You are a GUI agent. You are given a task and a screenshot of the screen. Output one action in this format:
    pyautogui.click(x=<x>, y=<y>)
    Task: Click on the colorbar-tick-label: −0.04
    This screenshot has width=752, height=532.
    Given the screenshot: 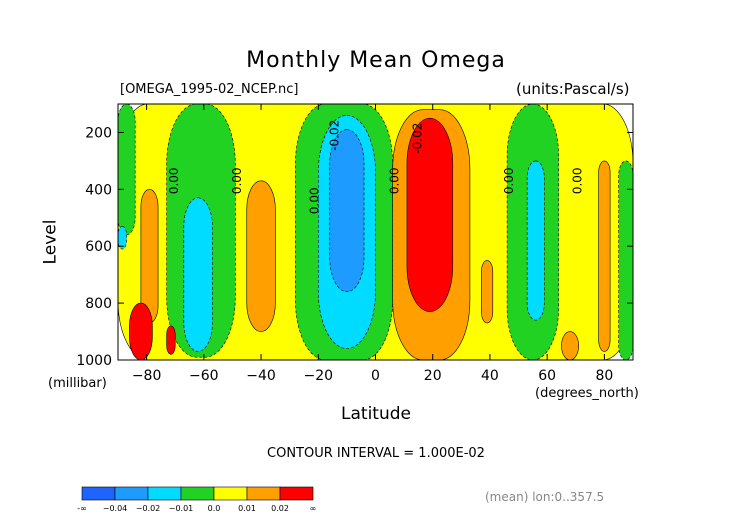 What is the action you would take?
    pyautogui.click(x=115, y=508)
    